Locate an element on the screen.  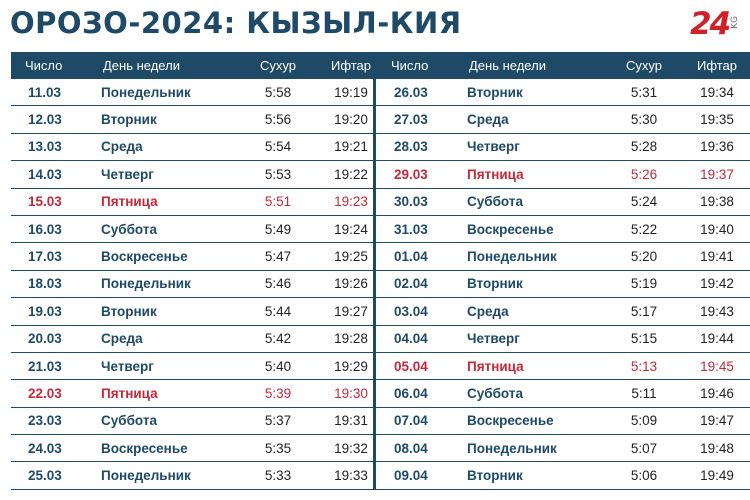
table-row: 15.03 Пятница 5:51 19:23 is located at coordinates (200, 202).